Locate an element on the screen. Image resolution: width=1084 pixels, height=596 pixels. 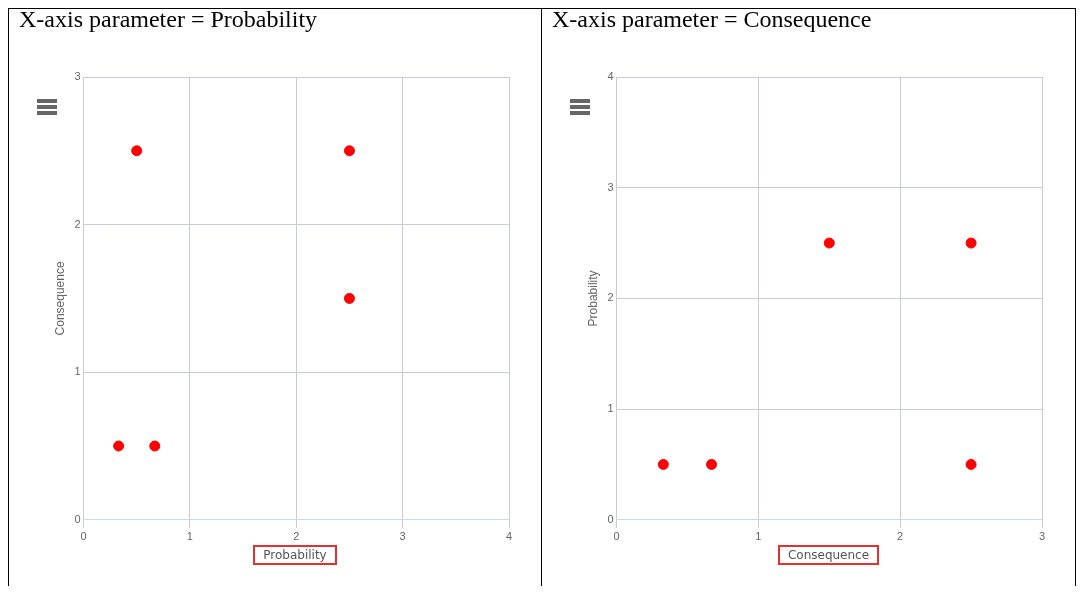
y-axis-title: Probability is located at coordinates (592, 298).